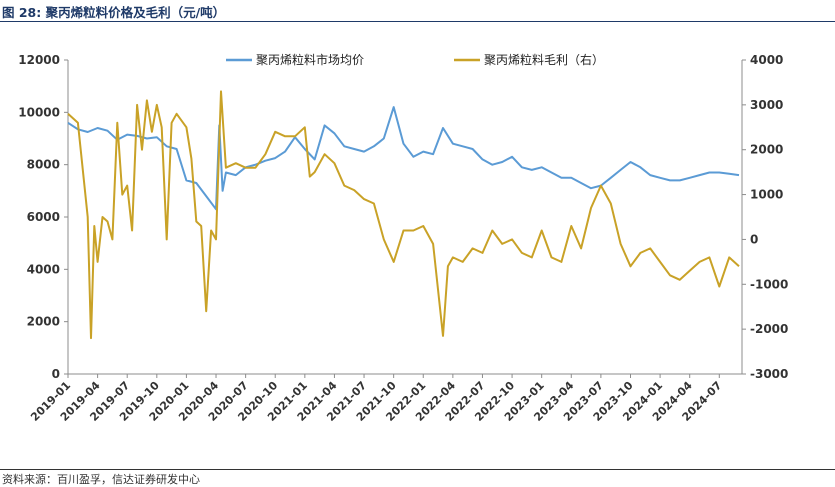 The image size is (835, 487). What do you see at coordinates (310, 59) in the screenshot?
I see `legend-label: 聚丙烯粒料市场均价` at bounding box center [310, 59].